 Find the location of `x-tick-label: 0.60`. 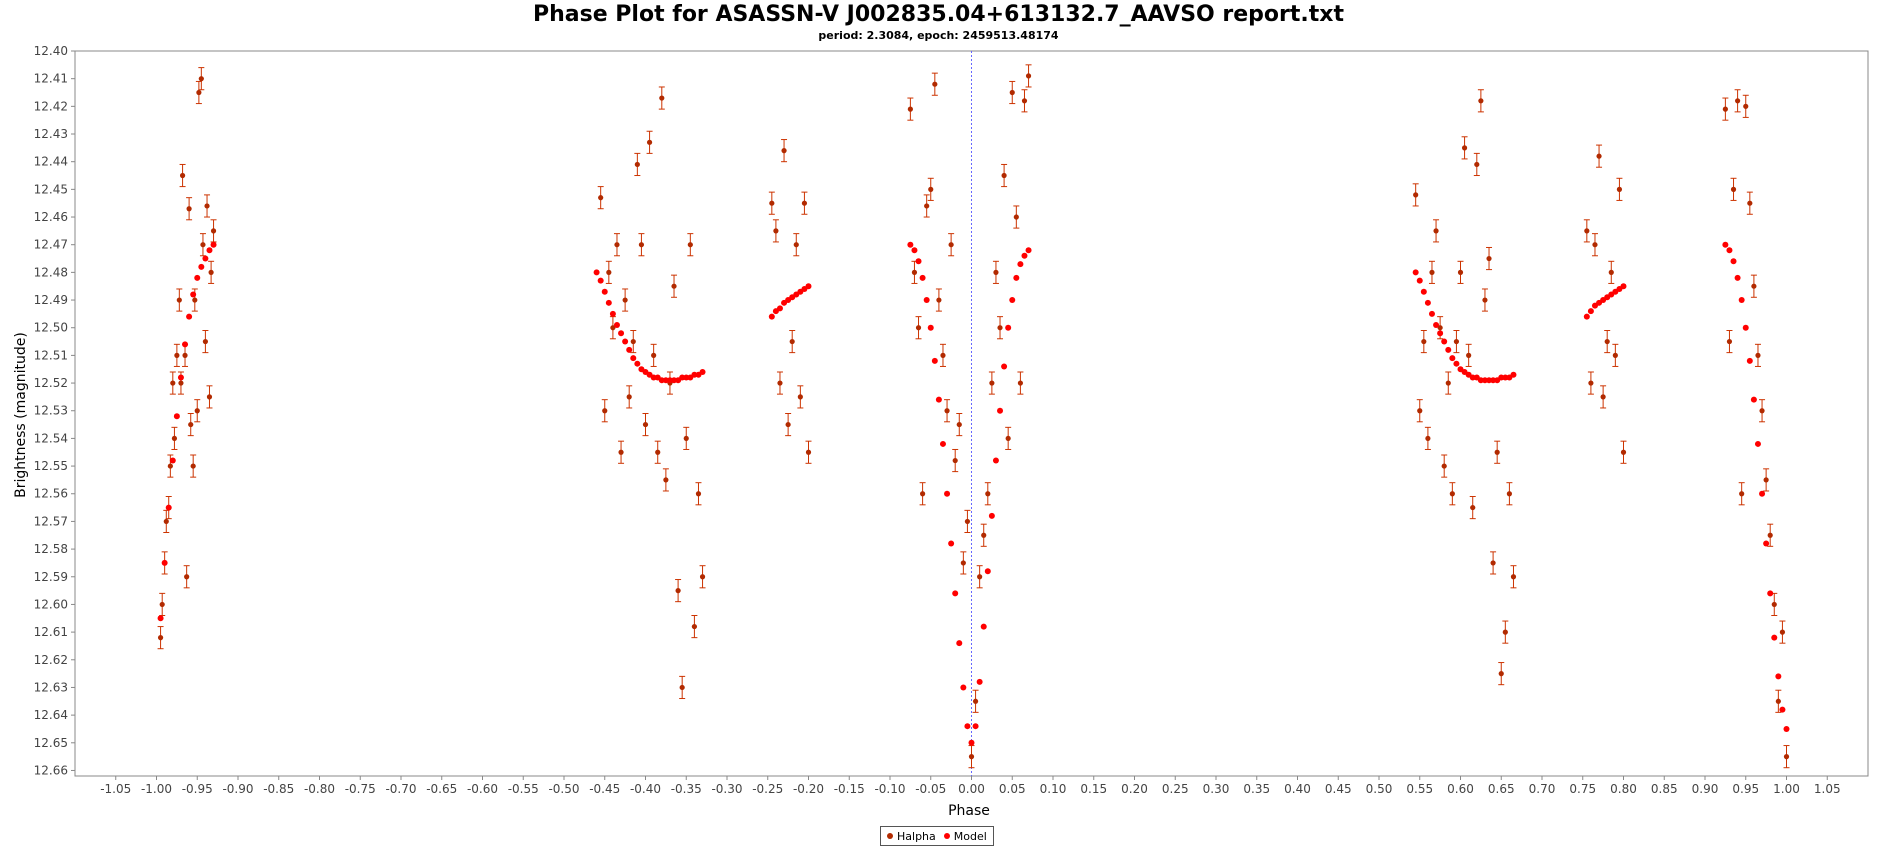

x-tick-label: 0.60 is located at coordinates (1460, 789).